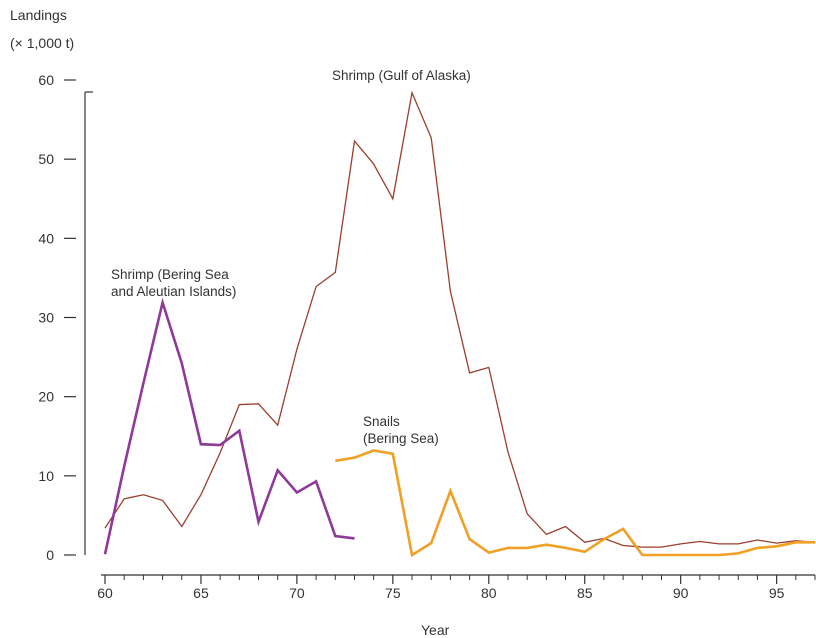  Describe the element at coordinates (46, 80) in the screenshot. I see `y-tick-label-60: 60` at that location.